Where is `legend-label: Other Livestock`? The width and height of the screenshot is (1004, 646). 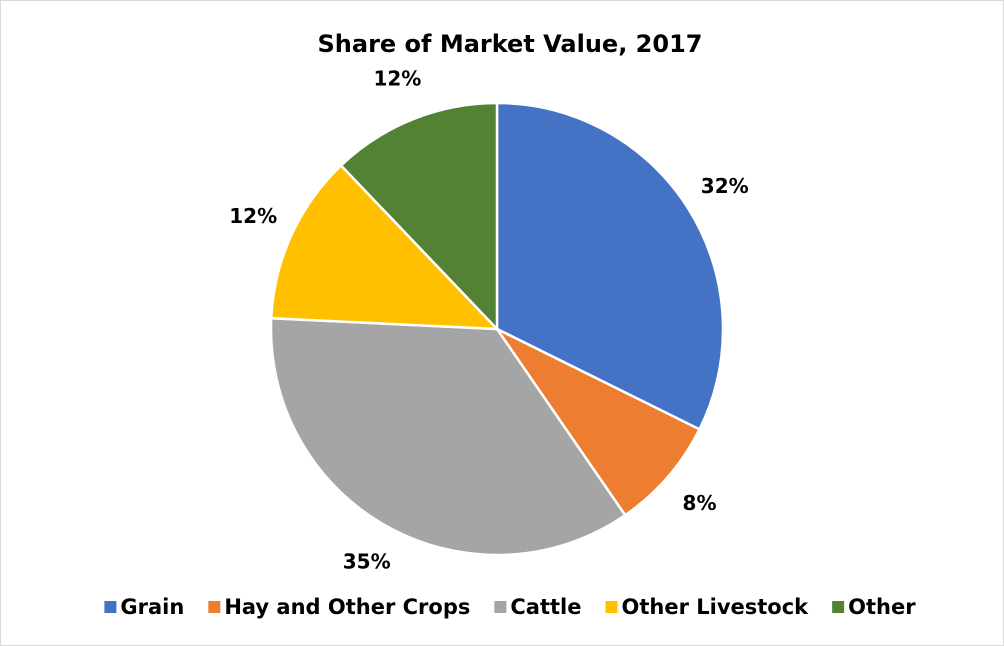
legend-label: Other Livestock is located at coordinates (715, 607).